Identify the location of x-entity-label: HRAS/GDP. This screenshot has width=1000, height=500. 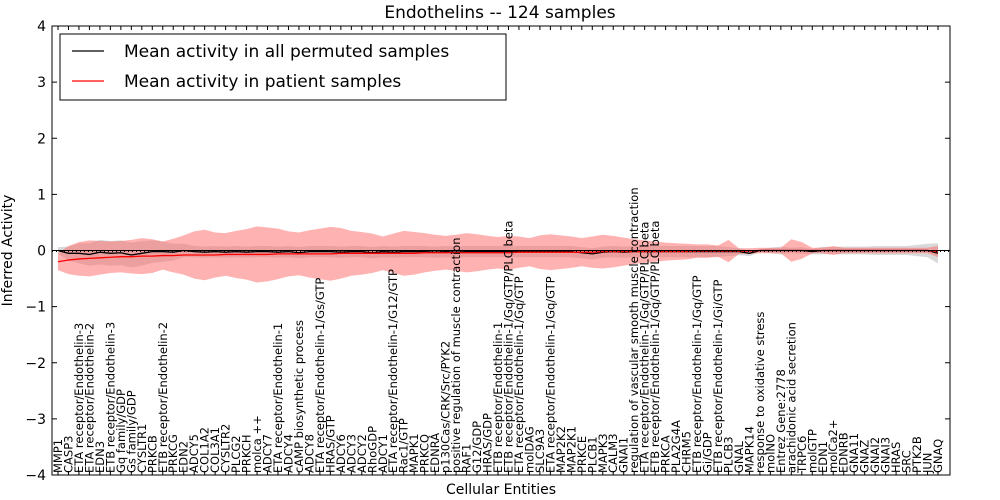
(488, 443).